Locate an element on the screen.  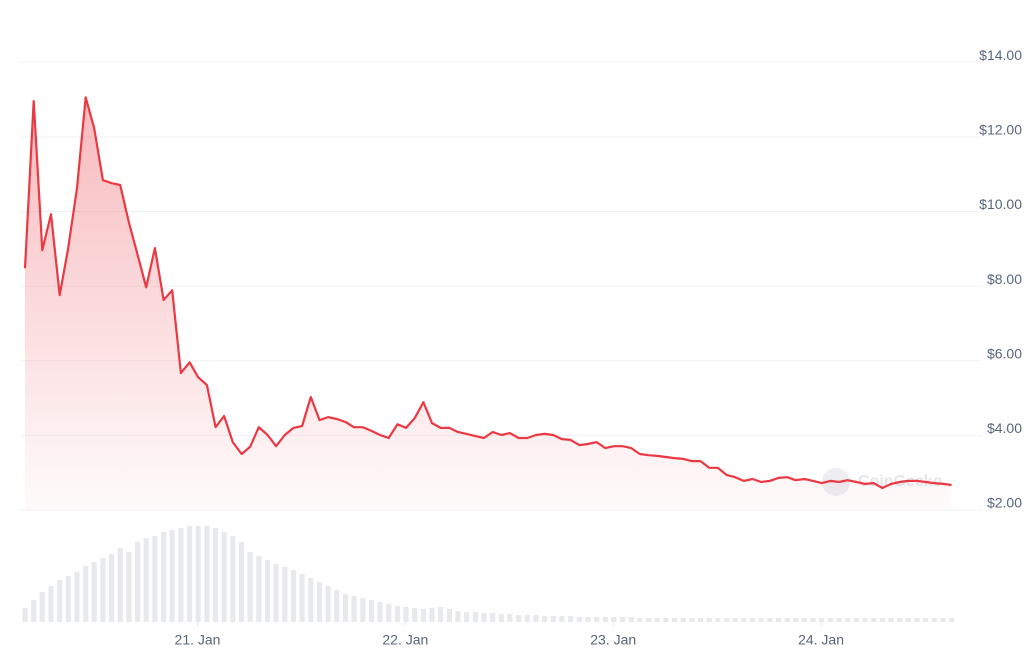
y-tick-label: $12.00 is located at coordinates (1000, 130).